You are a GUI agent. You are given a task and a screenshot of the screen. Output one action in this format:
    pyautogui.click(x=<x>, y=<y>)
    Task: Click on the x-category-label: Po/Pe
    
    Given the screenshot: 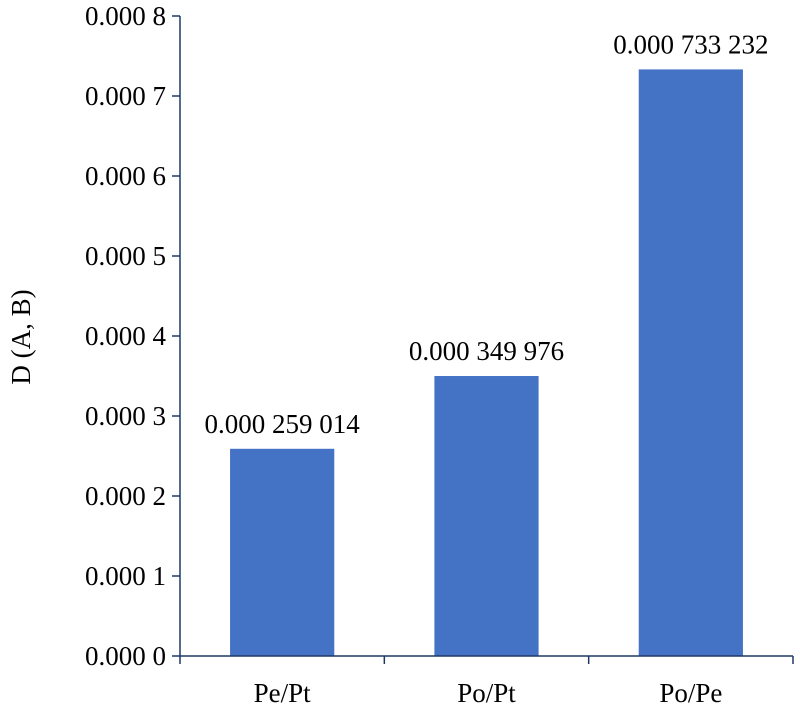 What is the action you would take?
    pyautogui.click(x=690, y=693)
    